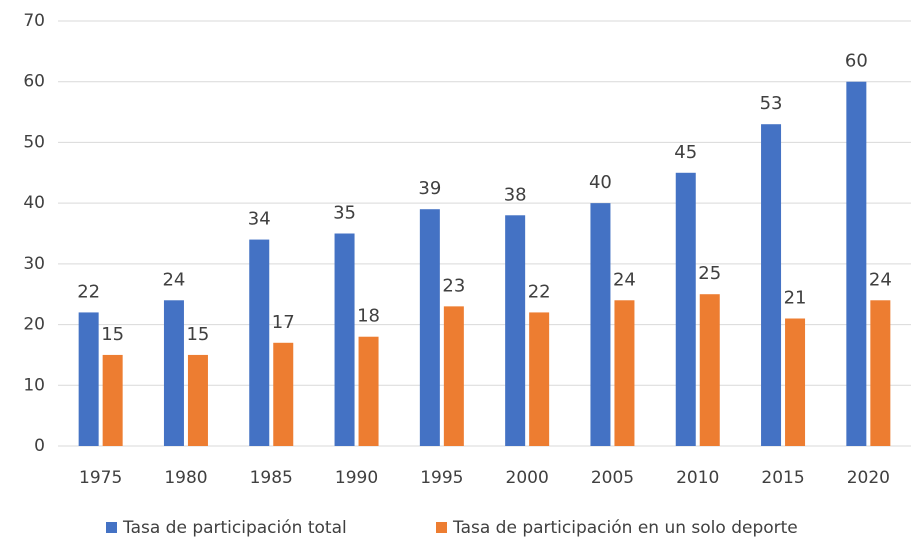 The image size is (913, 543). Describe the element at coordinates (612, 478) in the screenshot. I see `x-tick-label: 2005` at that location.